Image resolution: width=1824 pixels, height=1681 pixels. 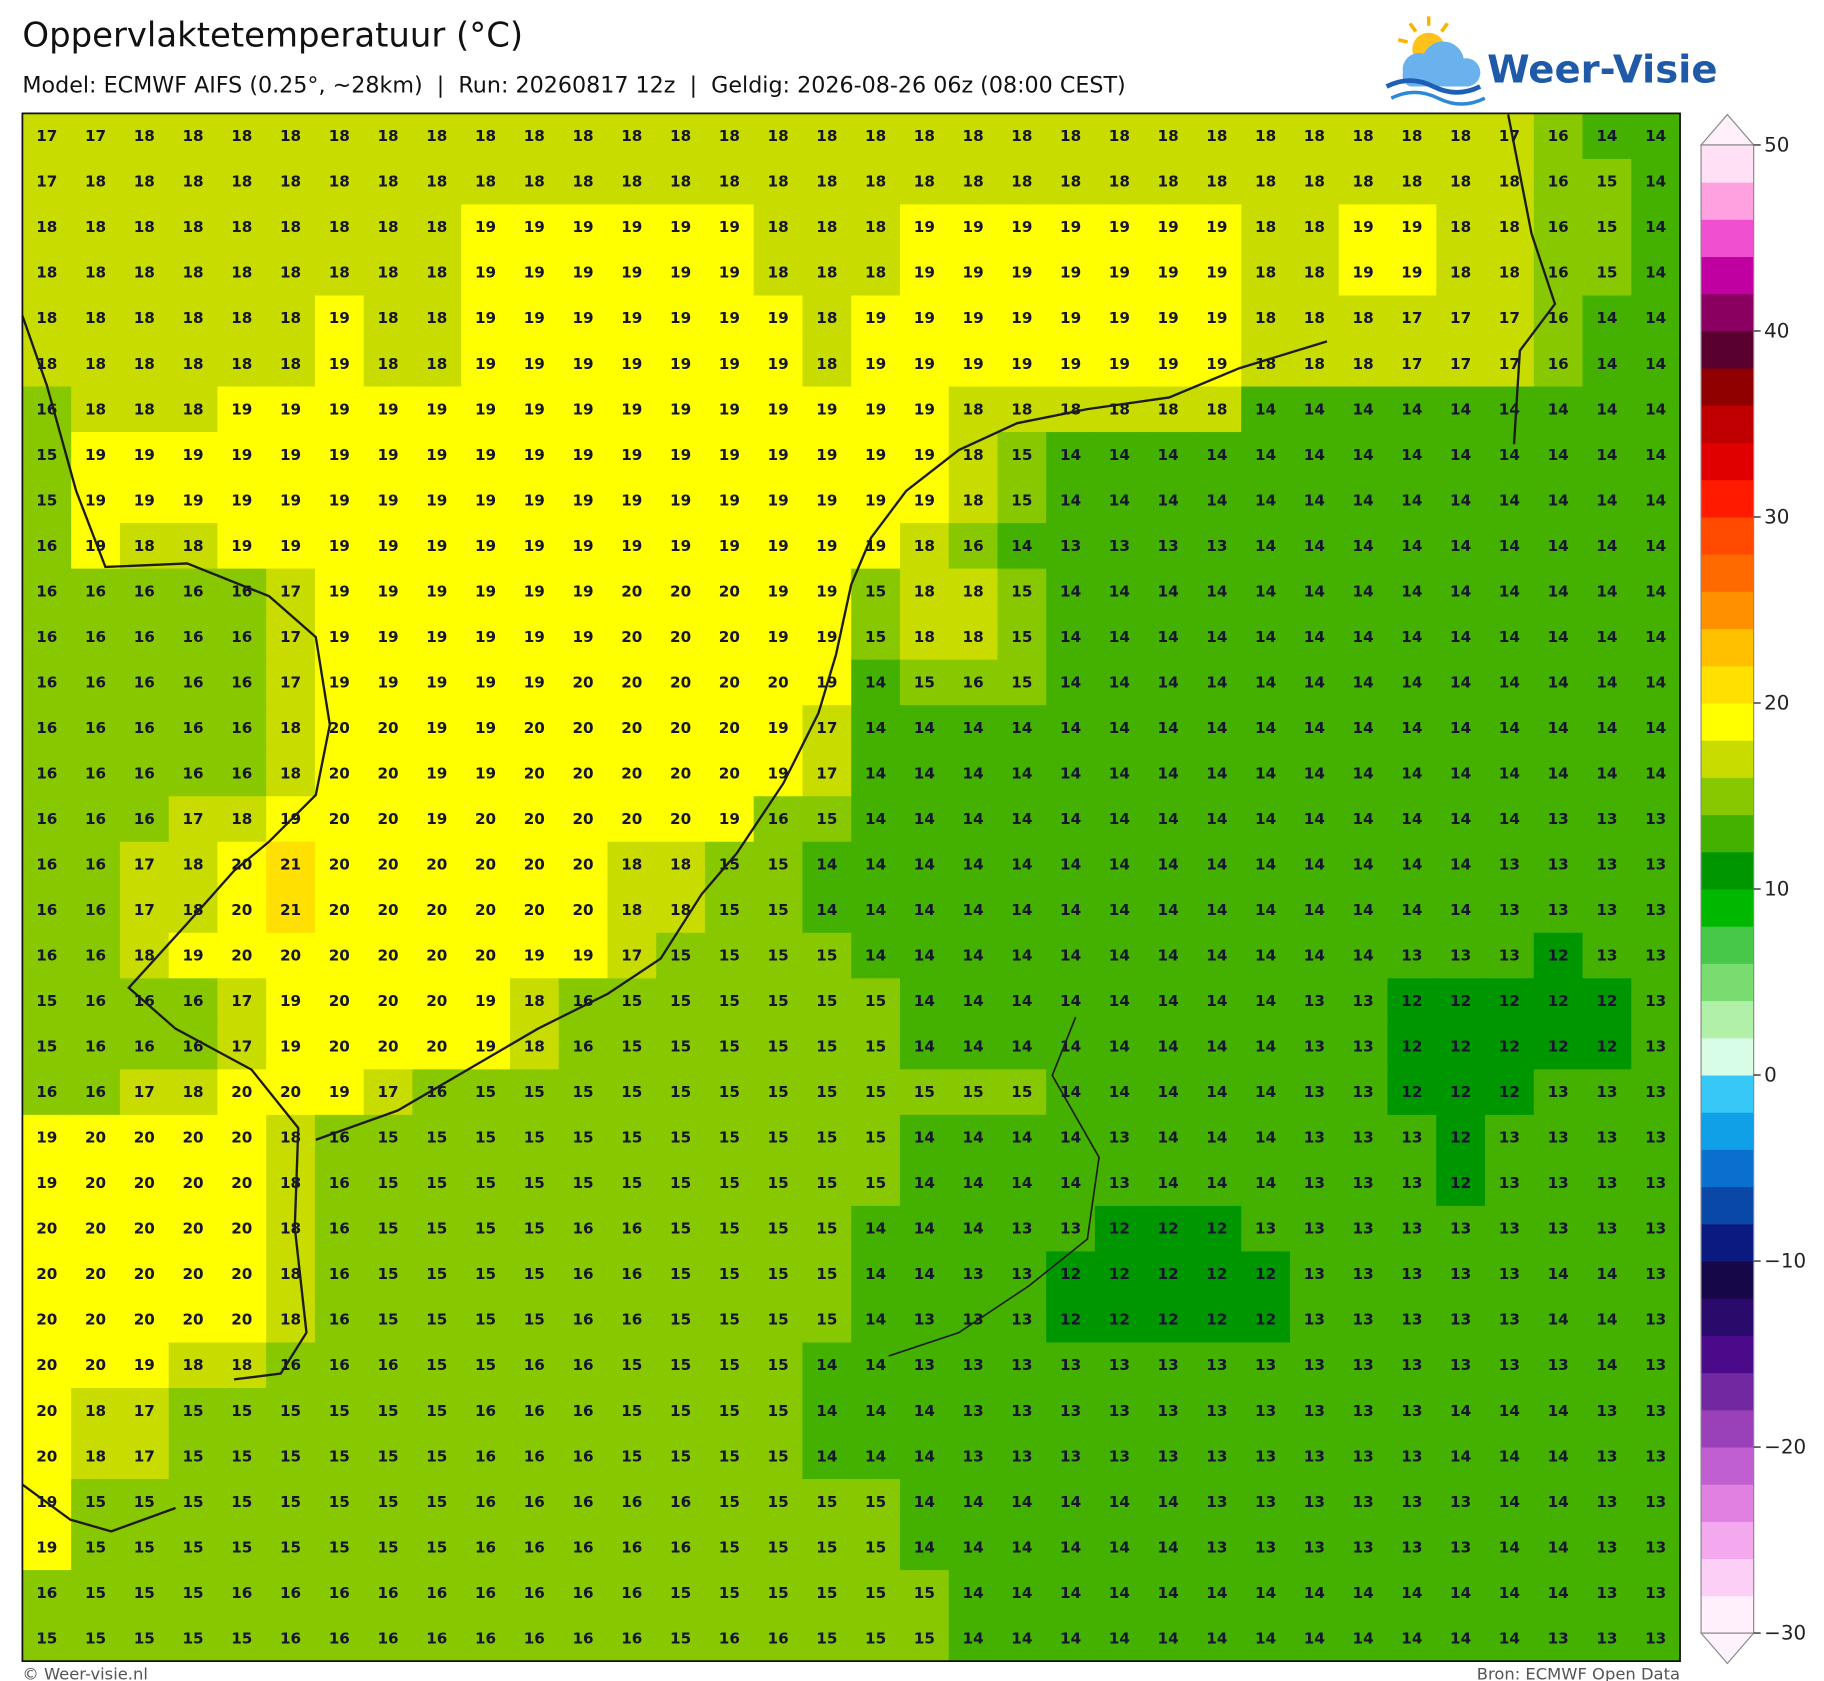 I want to click on colorbar-segment, so click(x=1727, y=387).